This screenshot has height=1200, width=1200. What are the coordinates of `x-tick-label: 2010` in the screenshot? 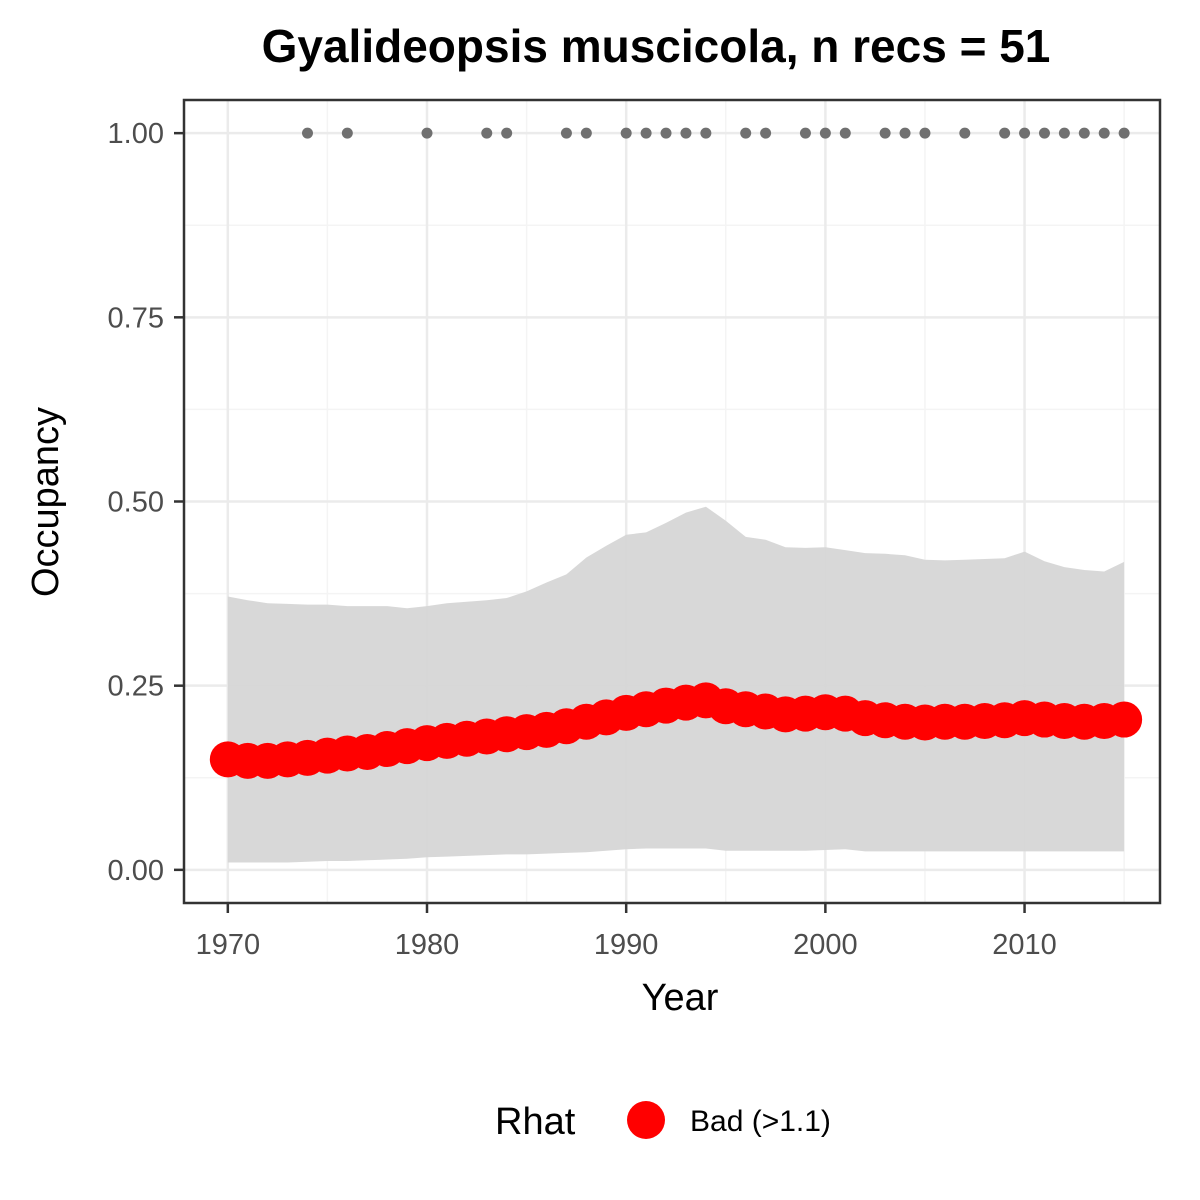 It's located at (1024, 945).